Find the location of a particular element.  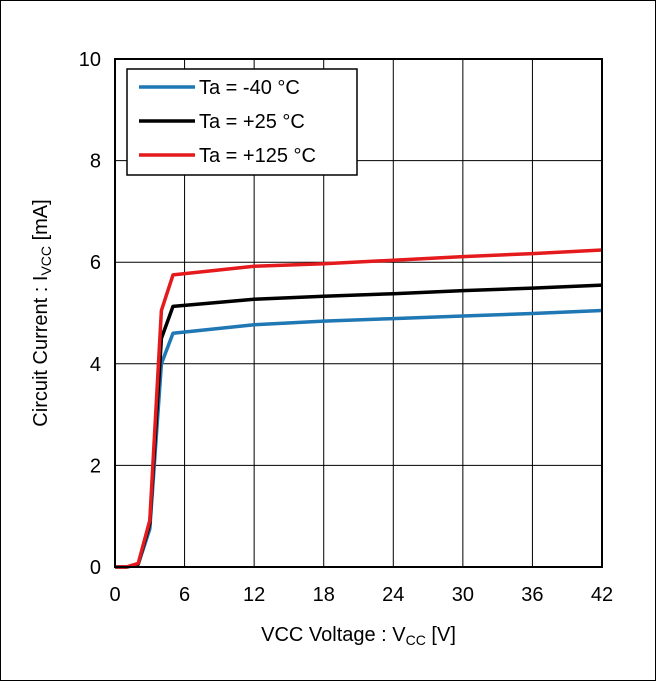

x-axis-label-main: VCC Voltage : V is located at coordinates (333, 635).